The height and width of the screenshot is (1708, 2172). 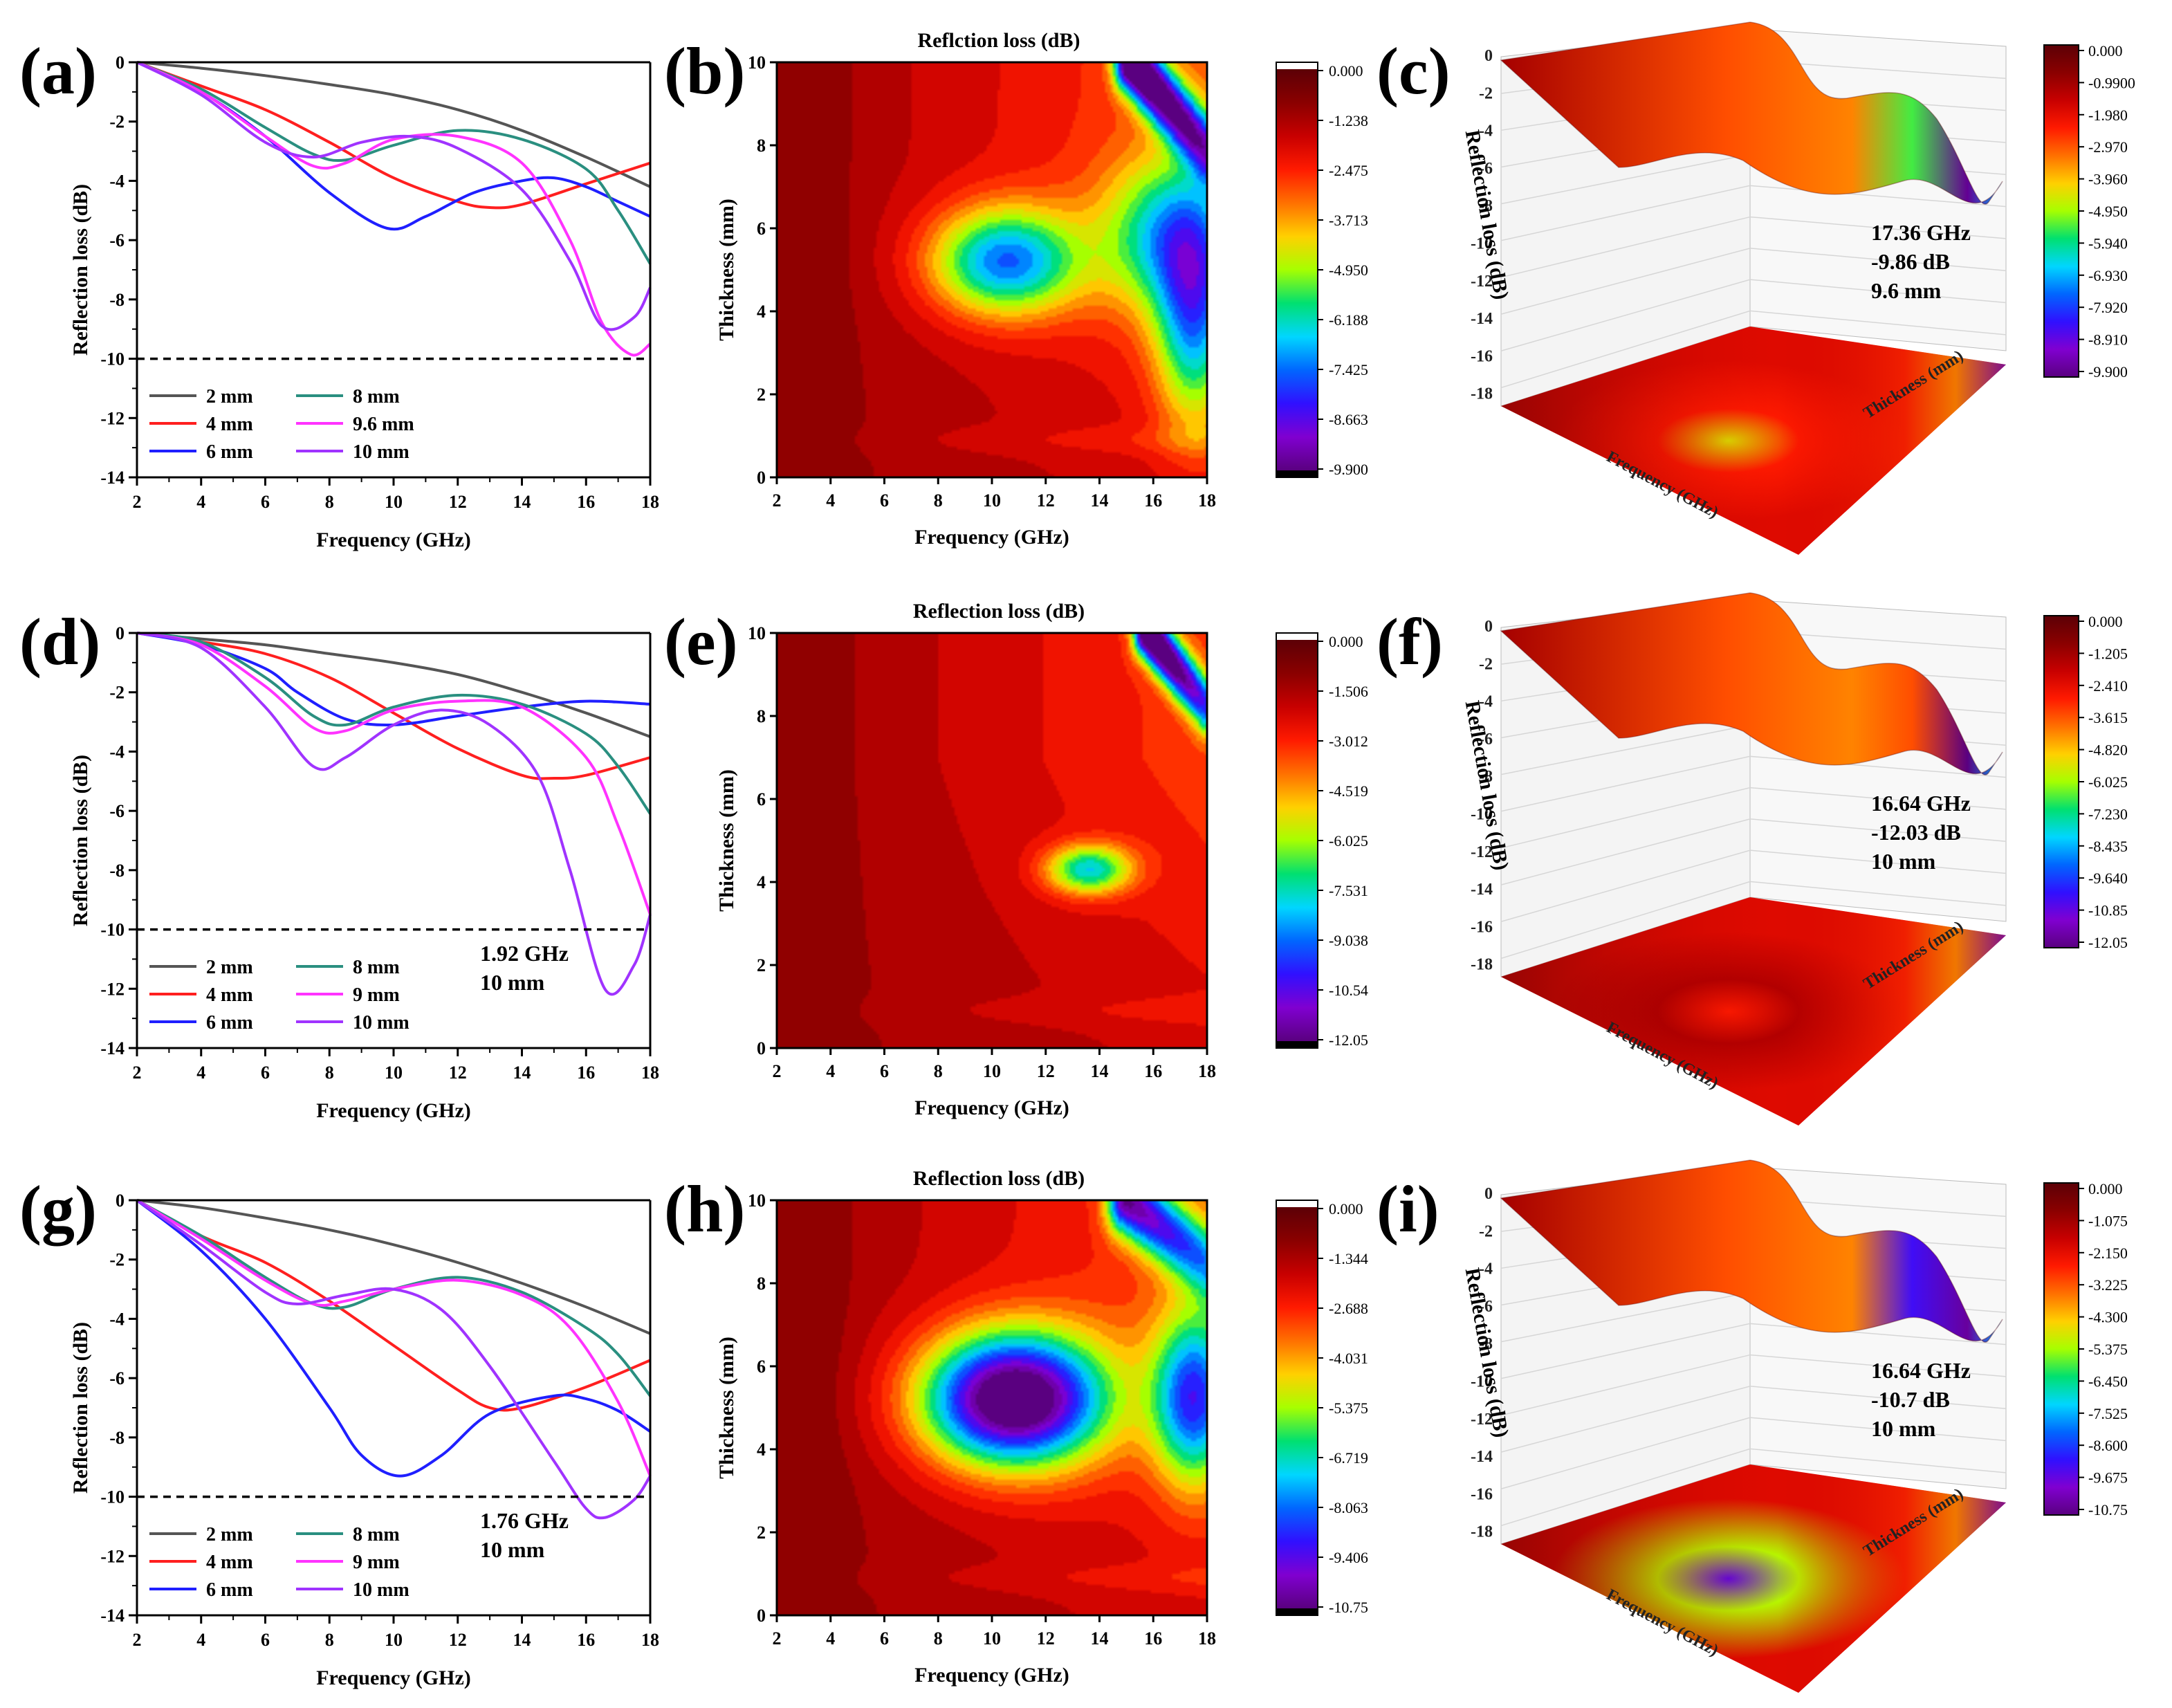 I want to click on x-tick-label: 18, so click(x=1207, y=501).